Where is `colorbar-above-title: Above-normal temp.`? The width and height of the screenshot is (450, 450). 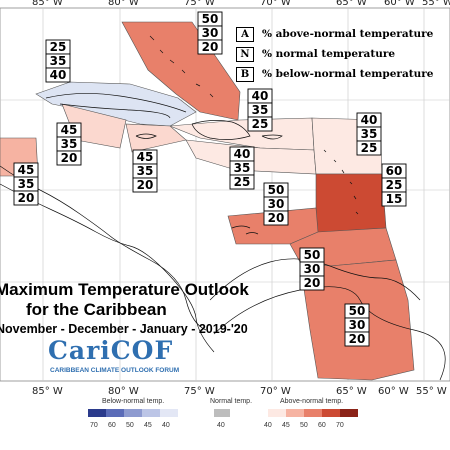
colorbar-above-title: Above-normal temp. is located at coordinates (312, 401).